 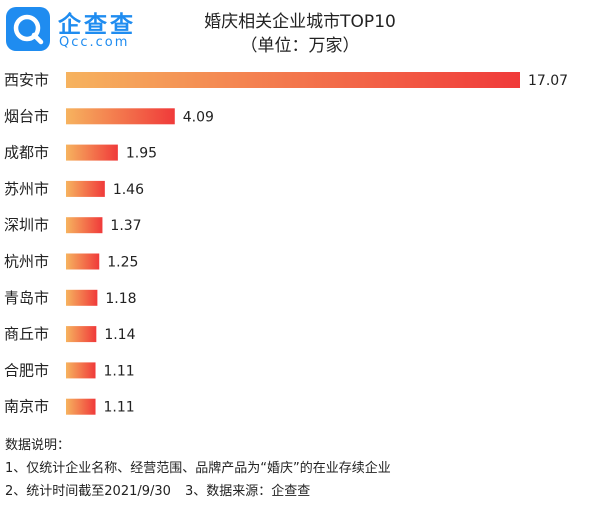 I want to click on value-label: 1.14, so click(x=119, y=335).